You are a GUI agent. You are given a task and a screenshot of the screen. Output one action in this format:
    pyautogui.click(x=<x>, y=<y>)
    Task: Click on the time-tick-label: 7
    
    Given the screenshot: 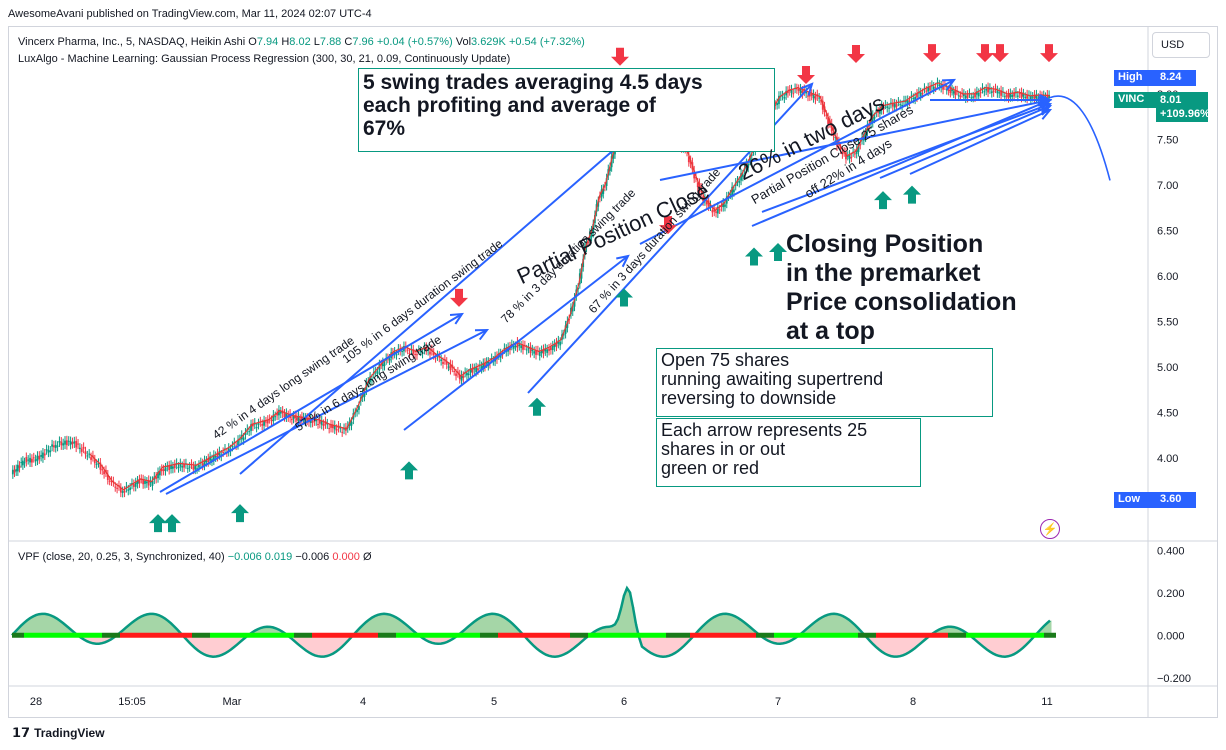 What is the action you would take?
    pyautogui.click(x=778, y=702)
    